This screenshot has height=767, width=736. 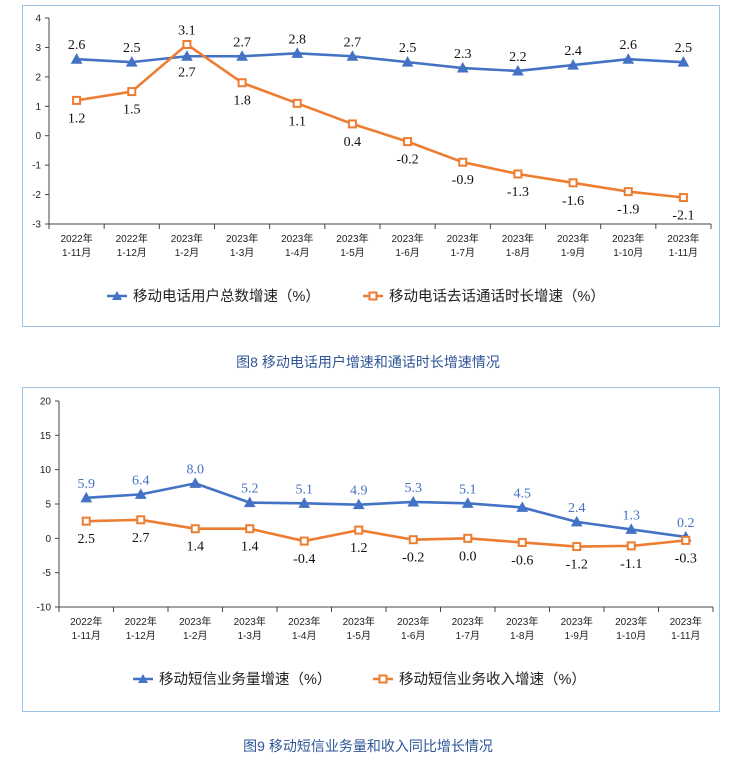 What do you see at coordinates (628, 253) in the screenshot?
I see `x-tick-label-period: 1-10月` at bounding box center [628, 253].